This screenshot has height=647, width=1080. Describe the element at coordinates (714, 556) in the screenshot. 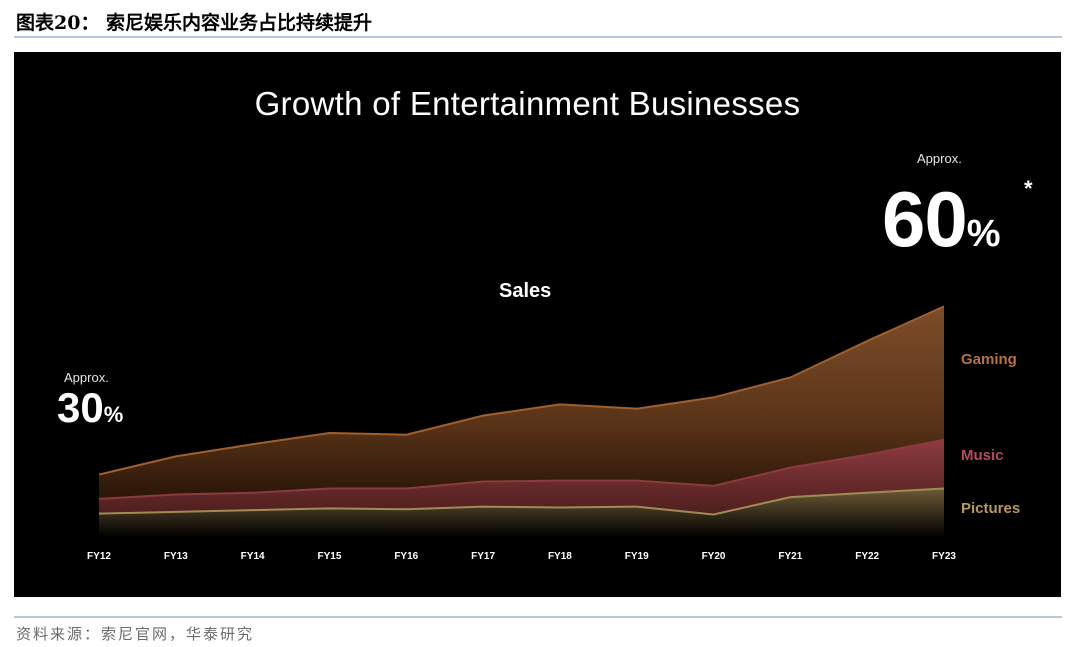

I see `x-tick-label: FY20` at that location.